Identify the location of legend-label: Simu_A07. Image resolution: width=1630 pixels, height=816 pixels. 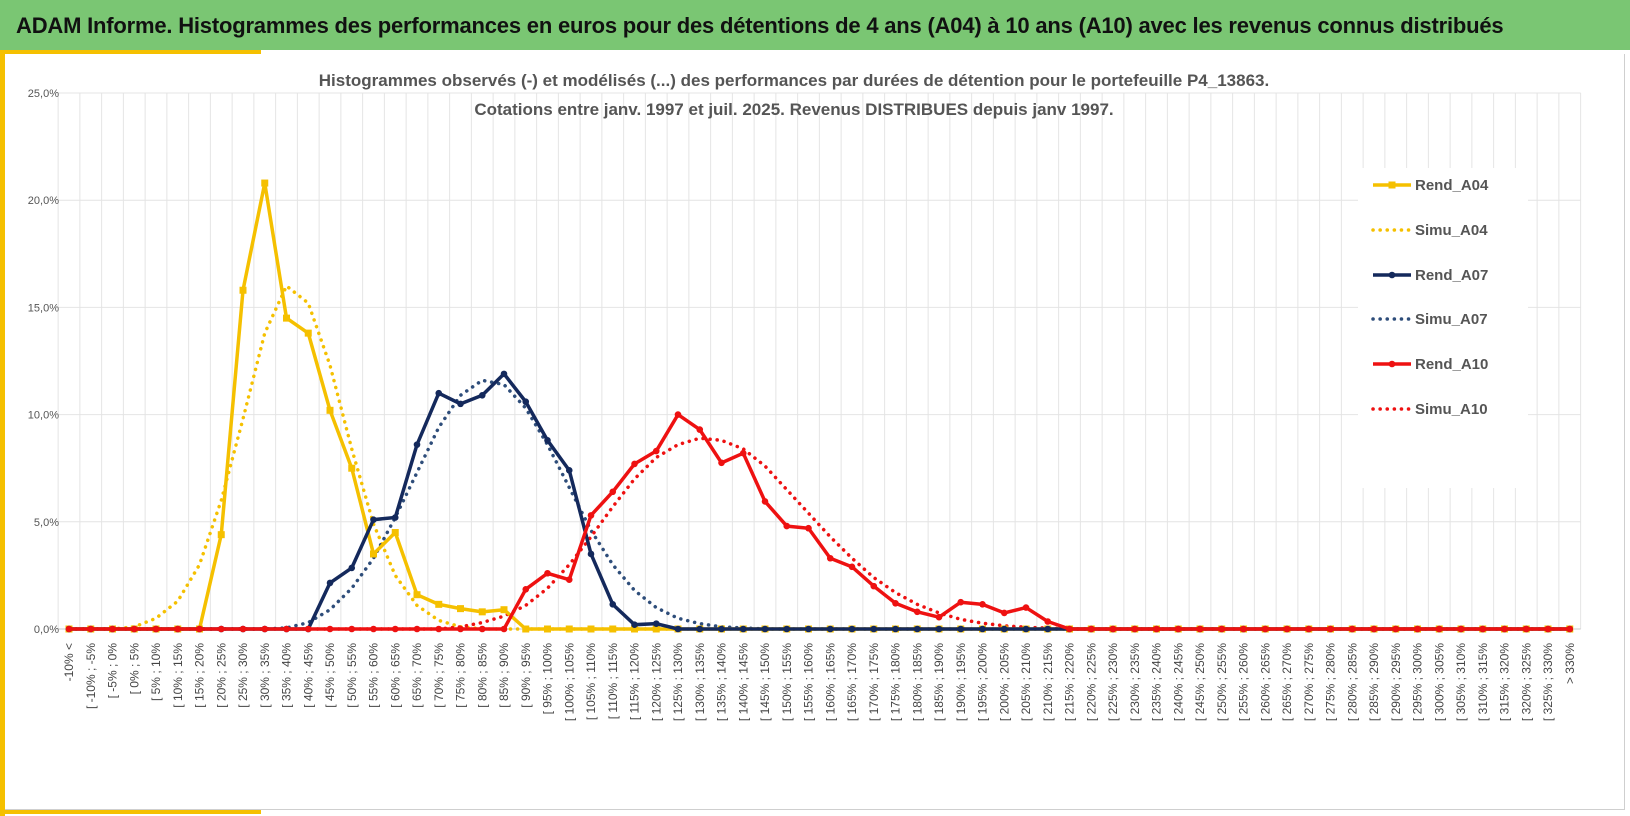
(1451, 319).